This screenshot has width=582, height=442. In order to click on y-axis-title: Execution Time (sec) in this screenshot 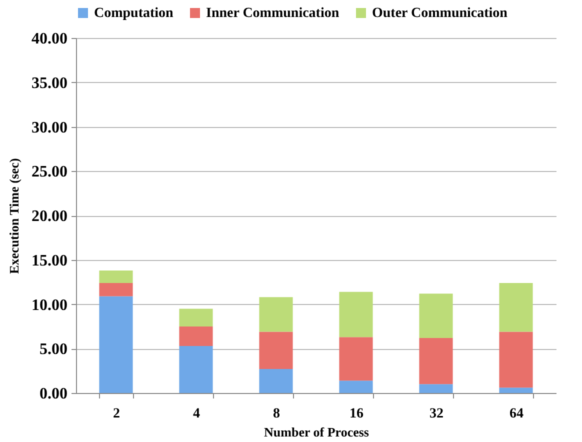, I will do `click(14, 216)`.